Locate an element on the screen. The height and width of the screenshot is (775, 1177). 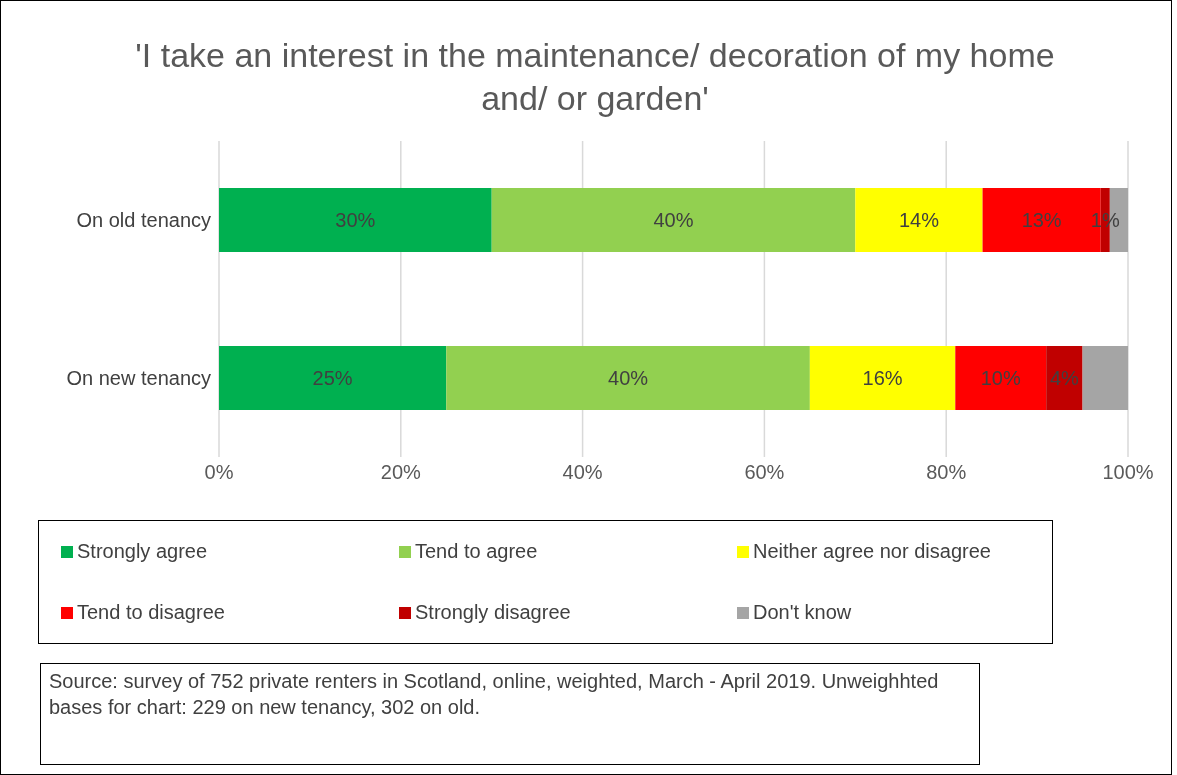
x-tick-label: 20% is located at coordinates (401, 472).